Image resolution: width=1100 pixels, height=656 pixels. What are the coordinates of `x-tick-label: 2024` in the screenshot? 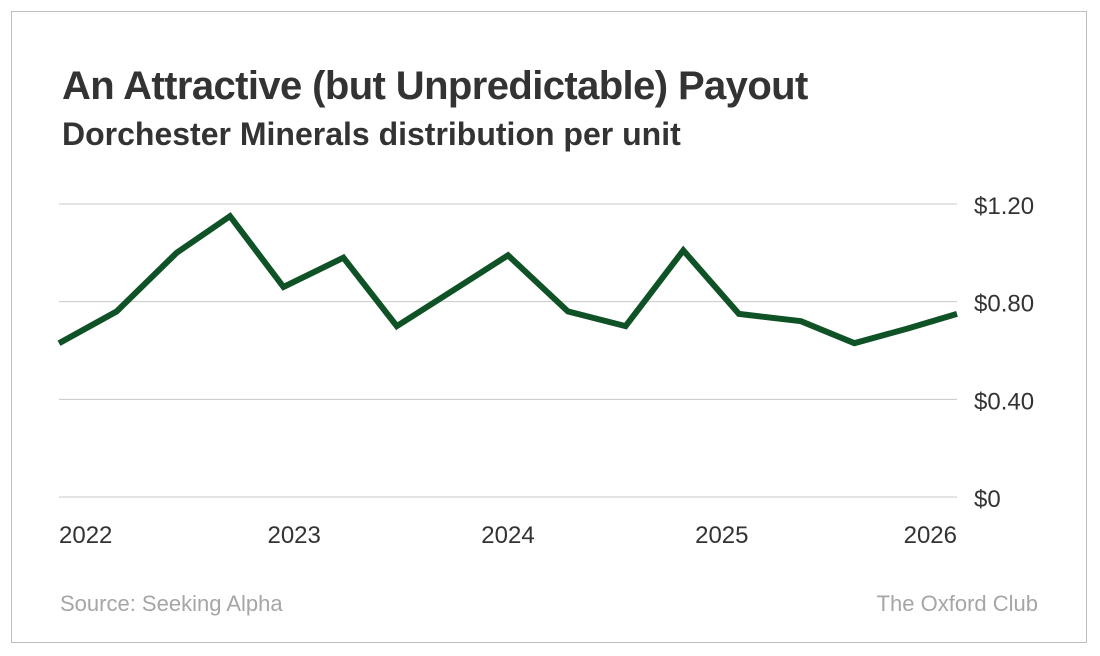 It's located at (507, 535).